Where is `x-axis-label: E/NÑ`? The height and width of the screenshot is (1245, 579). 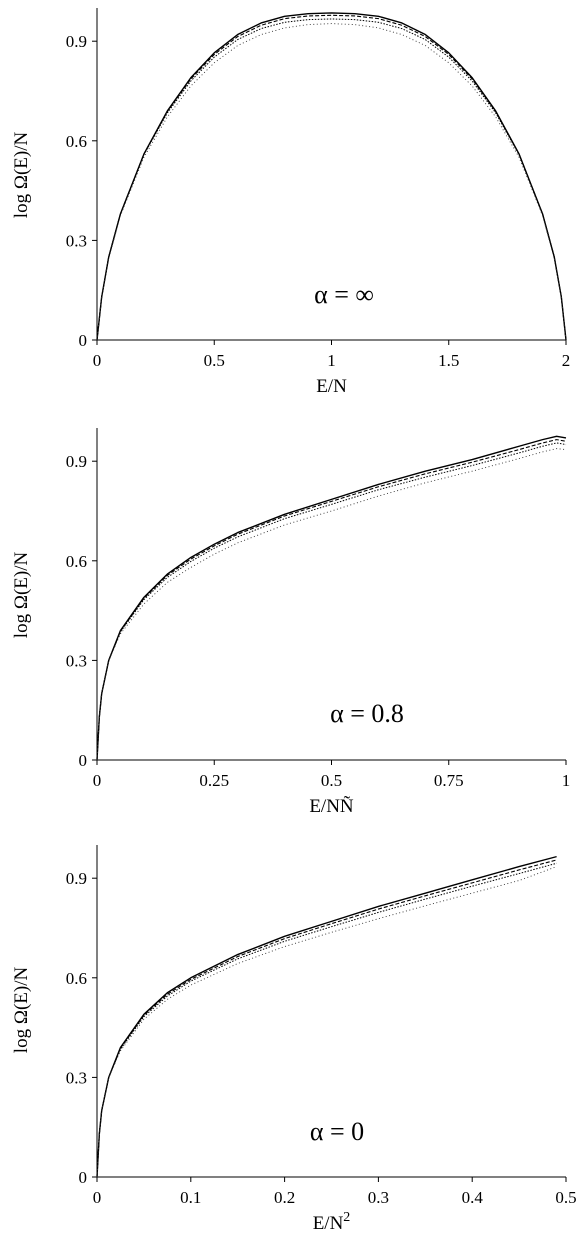 x-axis-label: E/NÑ is located at coordinates (331, 806).